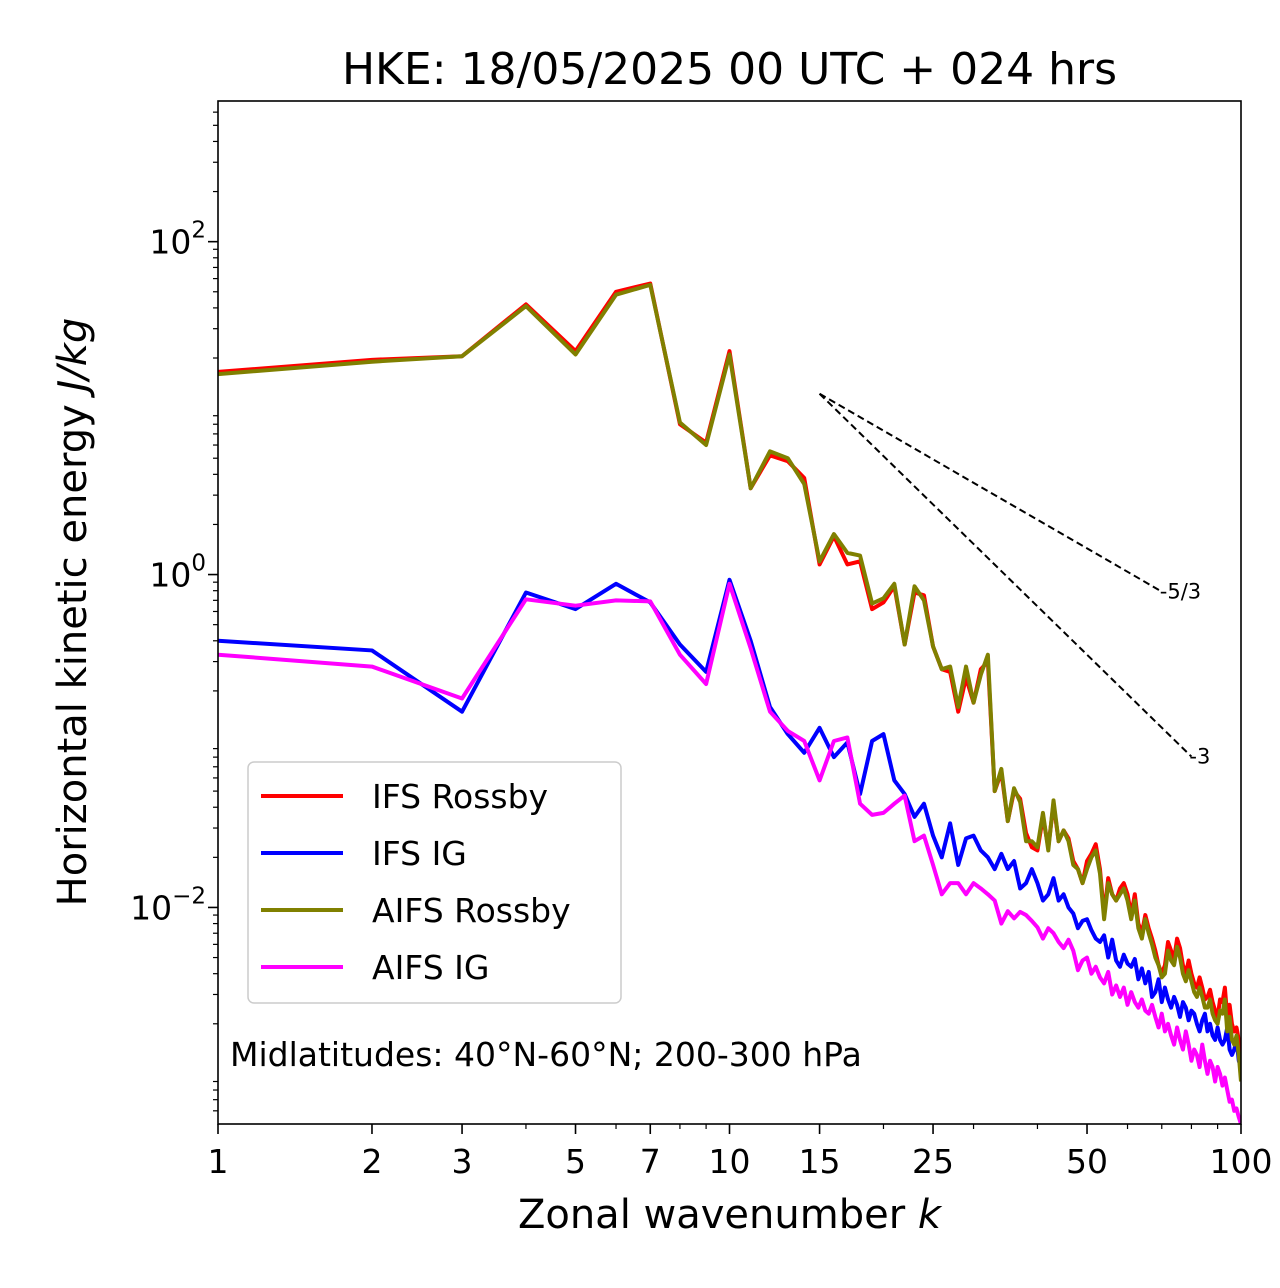  I want to click on legend-label: IFS IG, so click(419, 853).